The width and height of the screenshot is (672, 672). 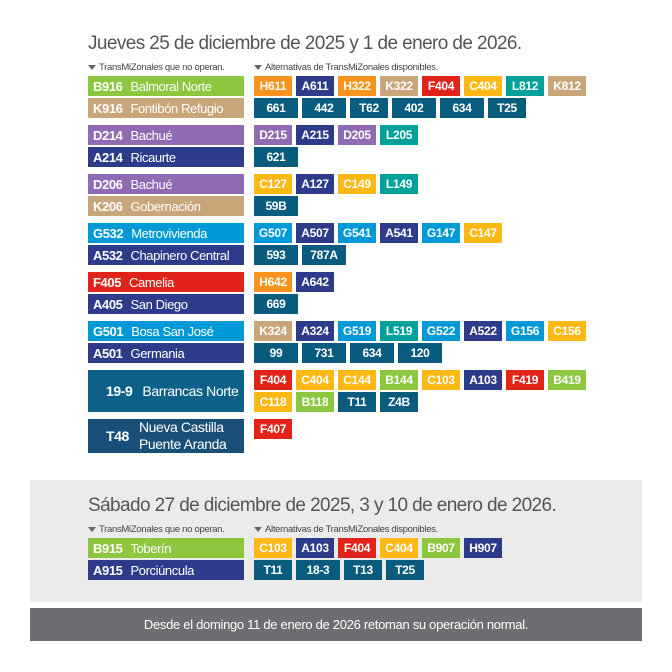 I want to click on route-badge: A522, so click(x=483, y=331).